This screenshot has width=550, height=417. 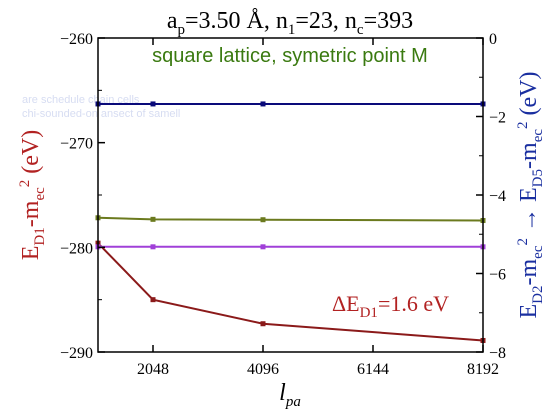 I want to click on left-y-axis-label: ED1​-mec​2​ (eV), so click(x=32, y=195).